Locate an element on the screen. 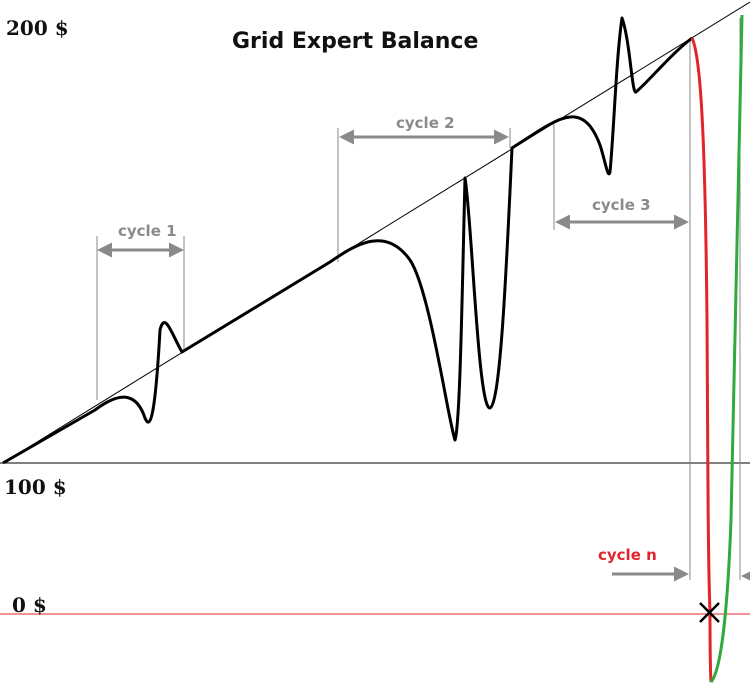 The image size is (750, 689). x-mark-icon is located at coordinates (709, 612).